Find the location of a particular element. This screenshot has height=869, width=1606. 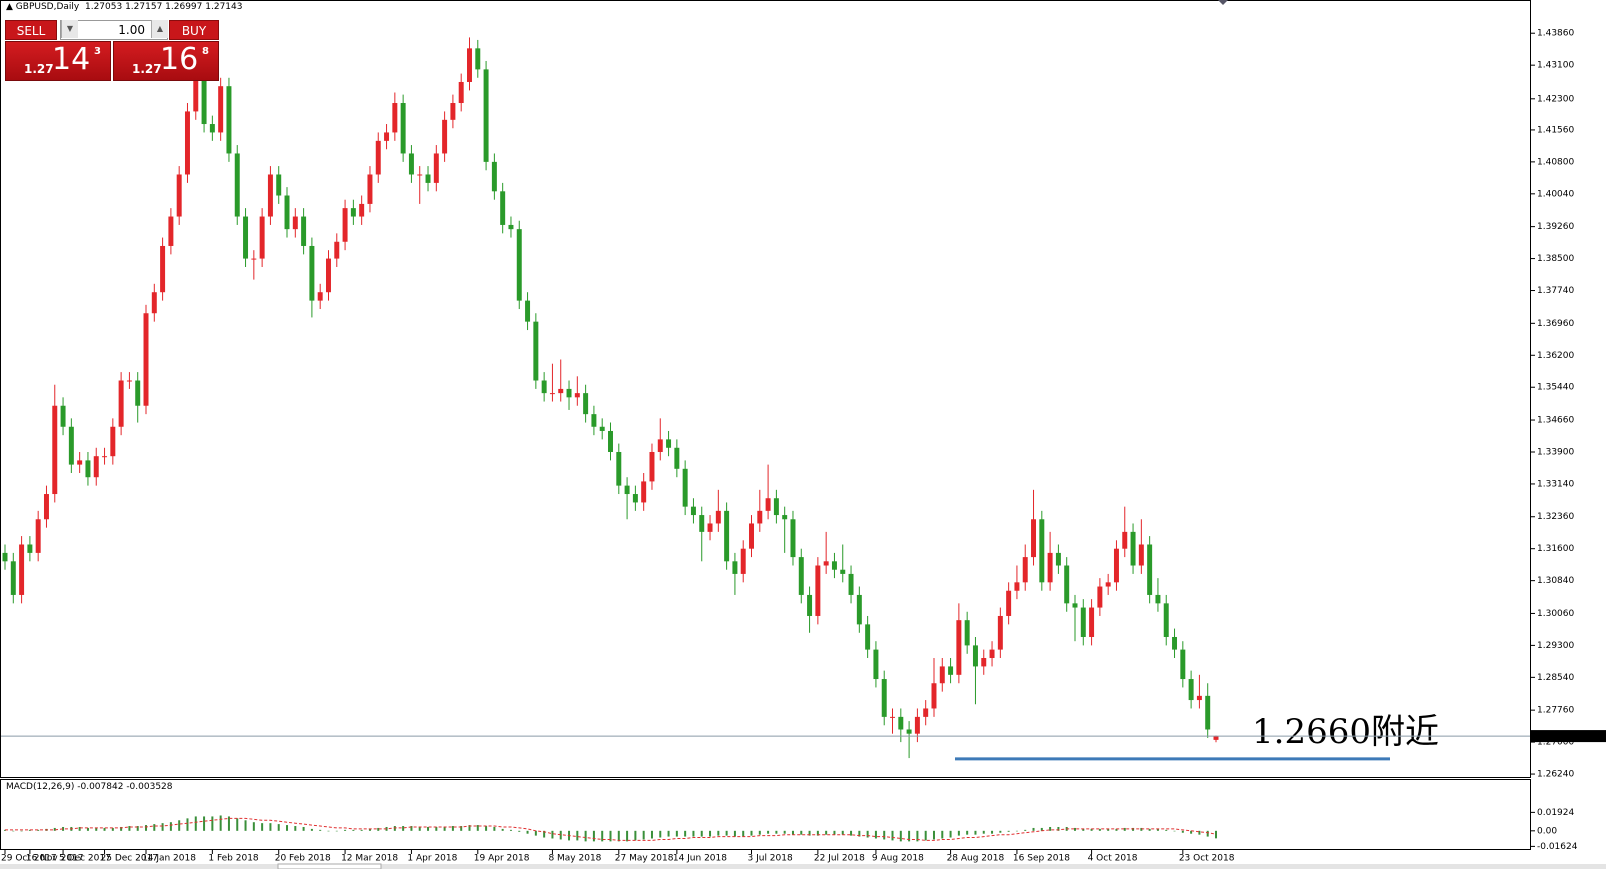

x-tick-label: 16 Sep 2018 is located at coordinates (1041, 859).